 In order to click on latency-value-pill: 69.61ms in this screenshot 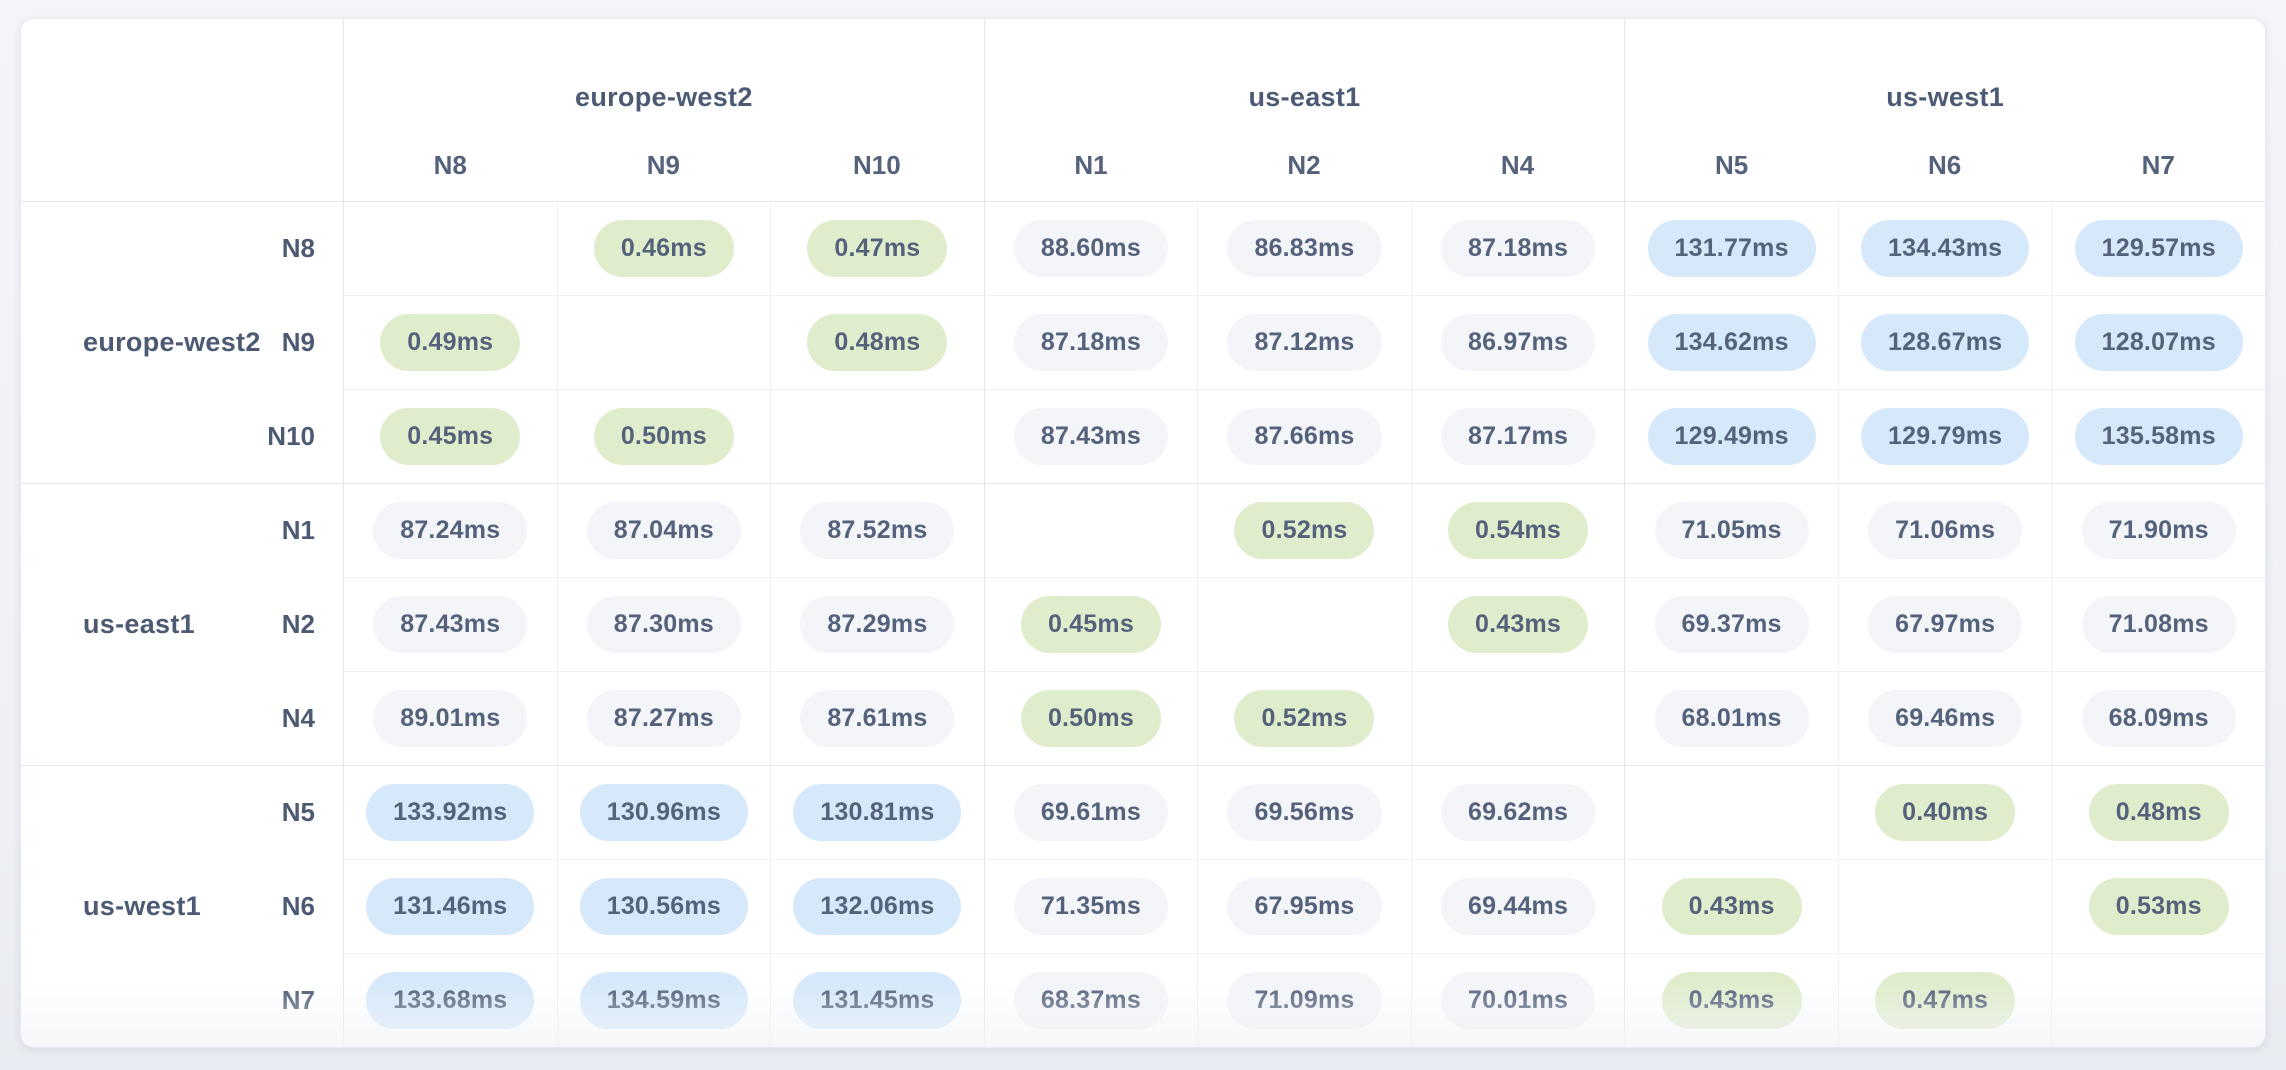, I will do `click(1090, 812)`.